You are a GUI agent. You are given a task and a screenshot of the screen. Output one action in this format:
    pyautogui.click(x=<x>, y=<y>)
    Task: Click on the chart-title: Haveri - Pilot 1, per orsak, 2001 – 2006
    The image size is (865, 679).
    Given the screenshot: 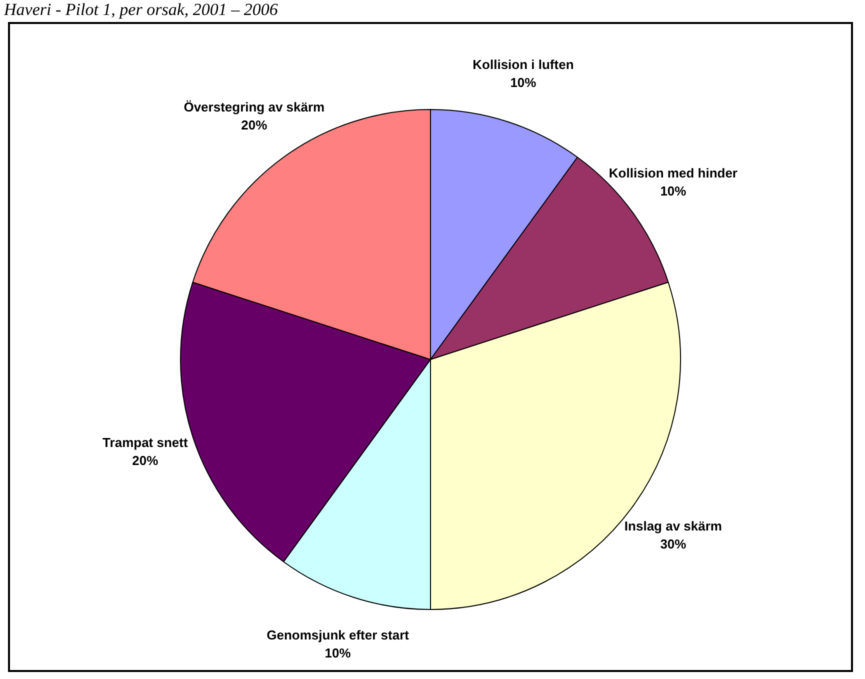 What is the action you would take?
    pyautogui.click(x=141, y=10)
    